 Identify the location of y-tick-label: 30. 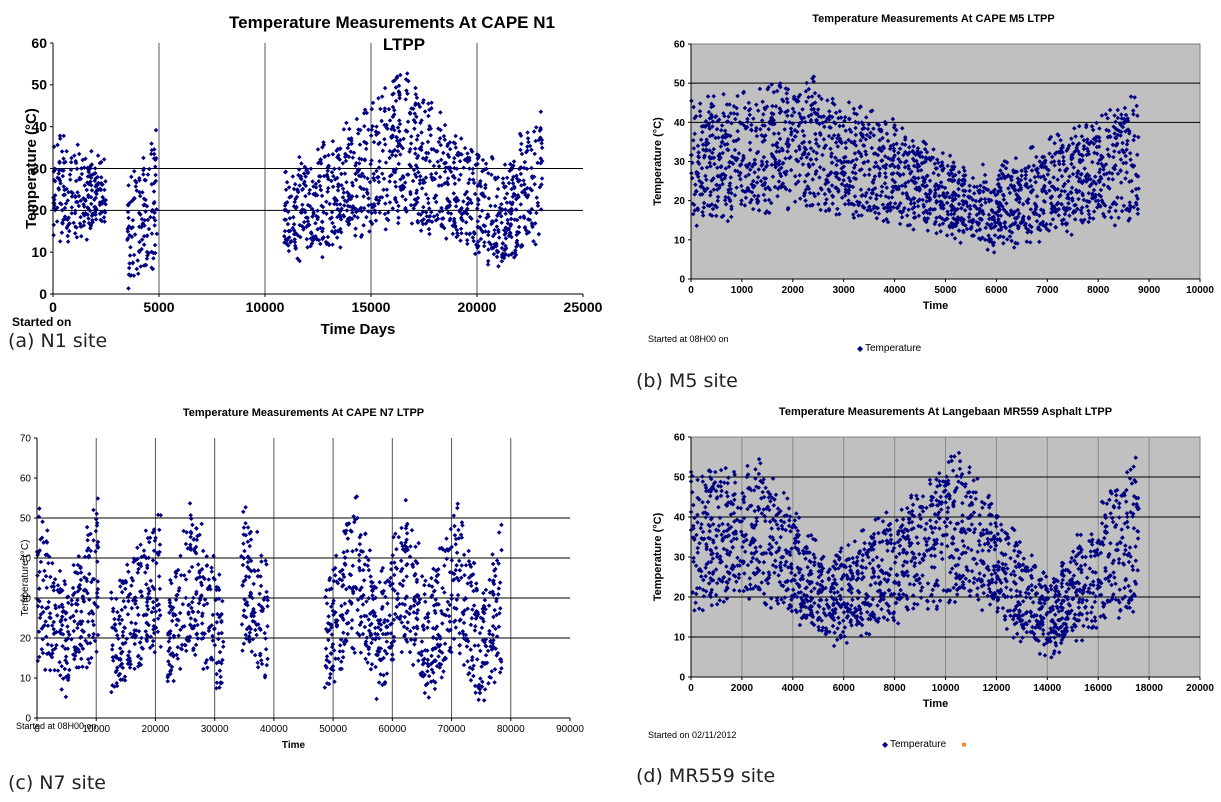
(680, 162).